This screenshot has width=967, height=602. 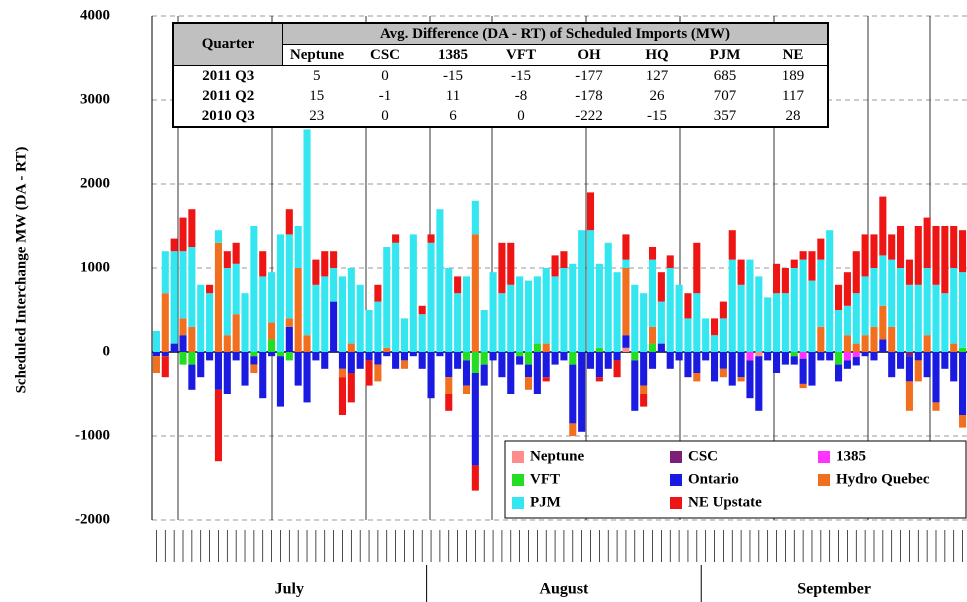 What do you see at coordinates (657, 95) in the screenshot?
I see `table-cell: 26` at bounding box center [657, 95].